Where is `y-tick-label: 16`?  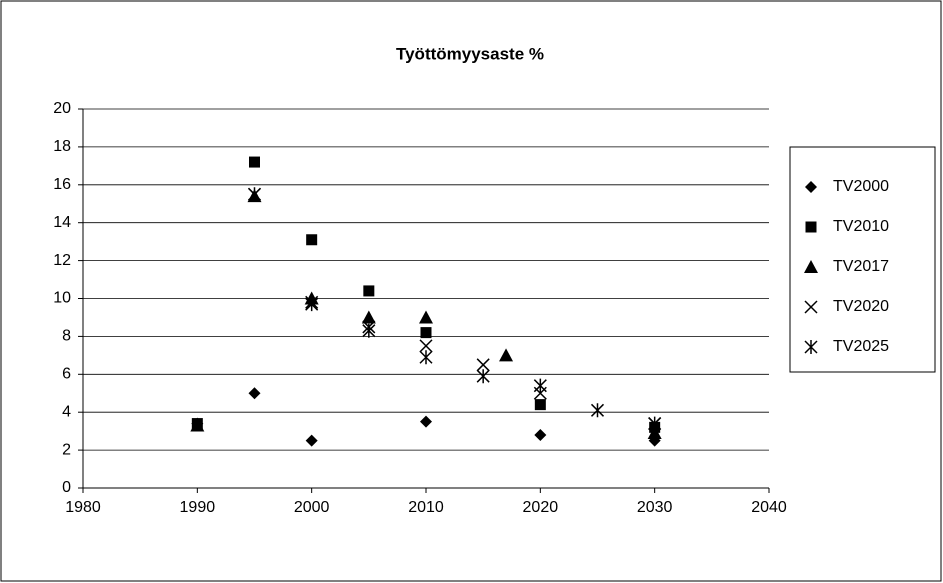 y-tick-label: 16 is located at coordinates (62, 184).